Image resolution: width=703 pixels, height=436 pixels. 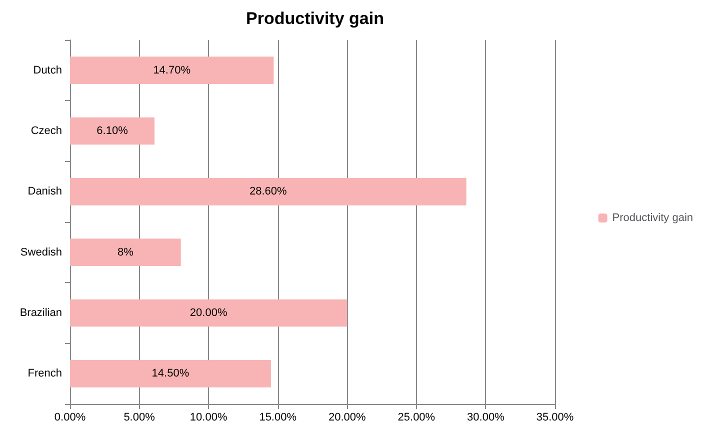 I want to click on data-label: 28.60%, so click(x=269, y=192).